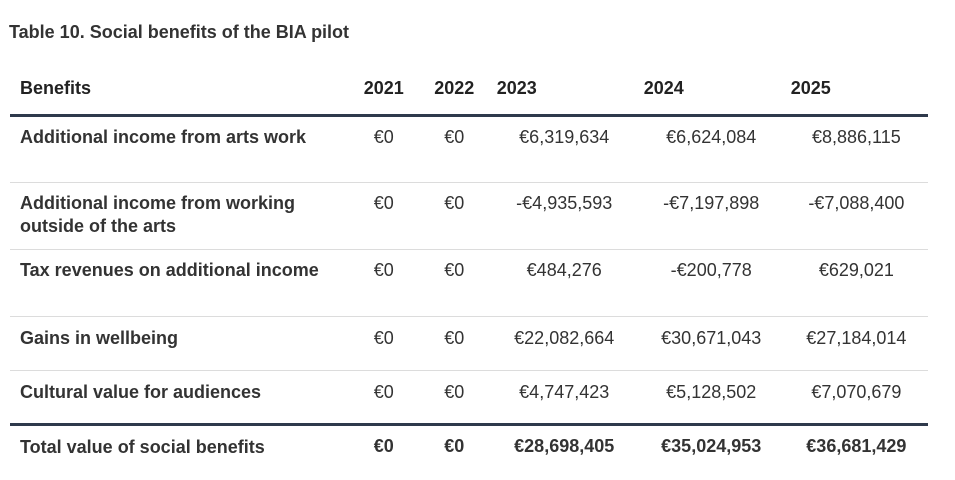 This screenshot has width=955, height=480. What do you see at coordinates (564, 338) in the screenshot?
I see `cell-2023: €22,082,664` at bounding box center [564, 338].